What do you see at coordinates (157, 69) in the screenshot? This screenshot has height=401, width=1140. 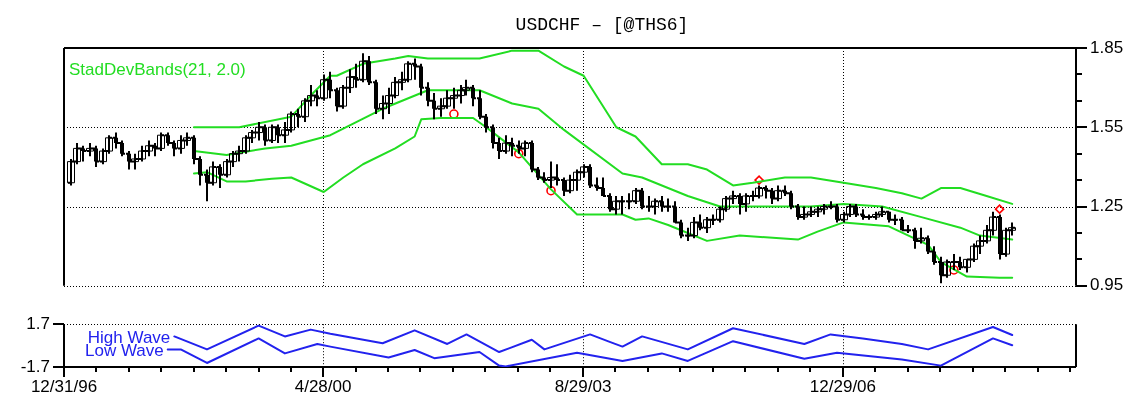 I see `text: StadDevBands(21, 2.0)` at bounding box center [157, 69].